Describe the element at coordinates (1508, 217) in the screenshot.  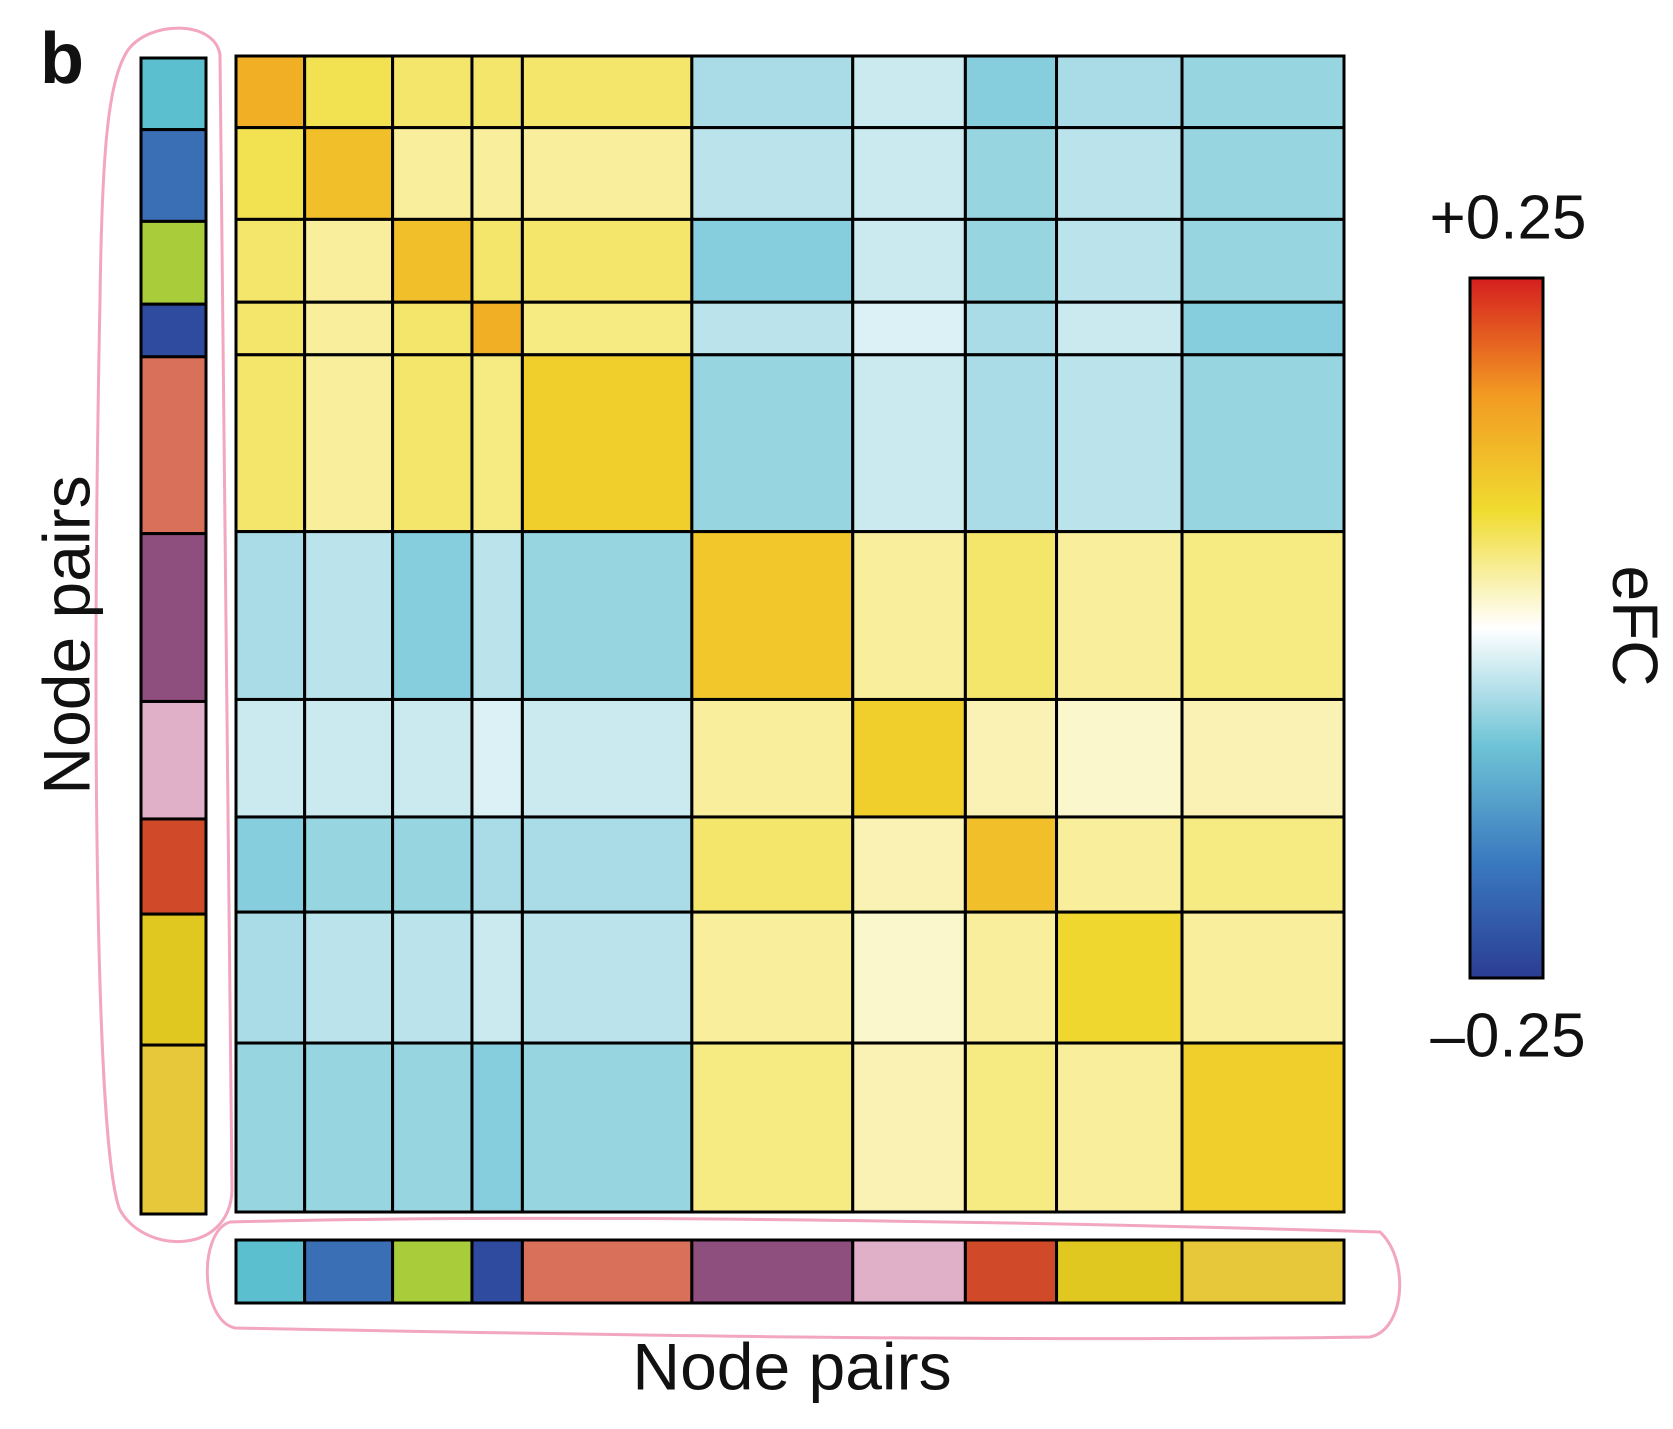
I see `colorbar-tick-label: +0.25` at that location.